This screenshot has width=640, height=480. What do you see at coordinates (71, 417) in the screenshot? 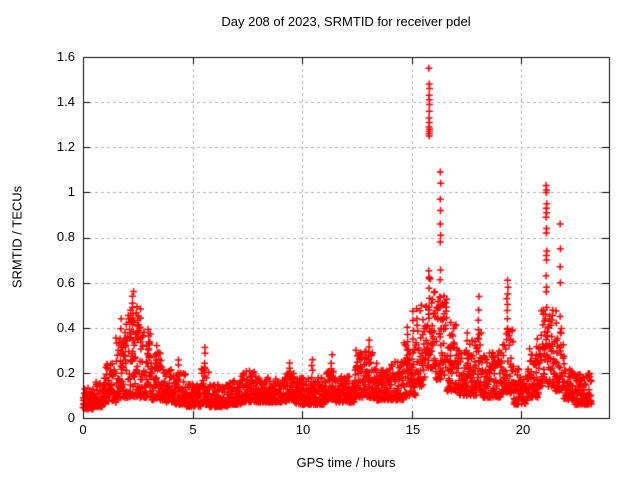
I see `y-tick-label: 0` at bounding box center [71, 417].